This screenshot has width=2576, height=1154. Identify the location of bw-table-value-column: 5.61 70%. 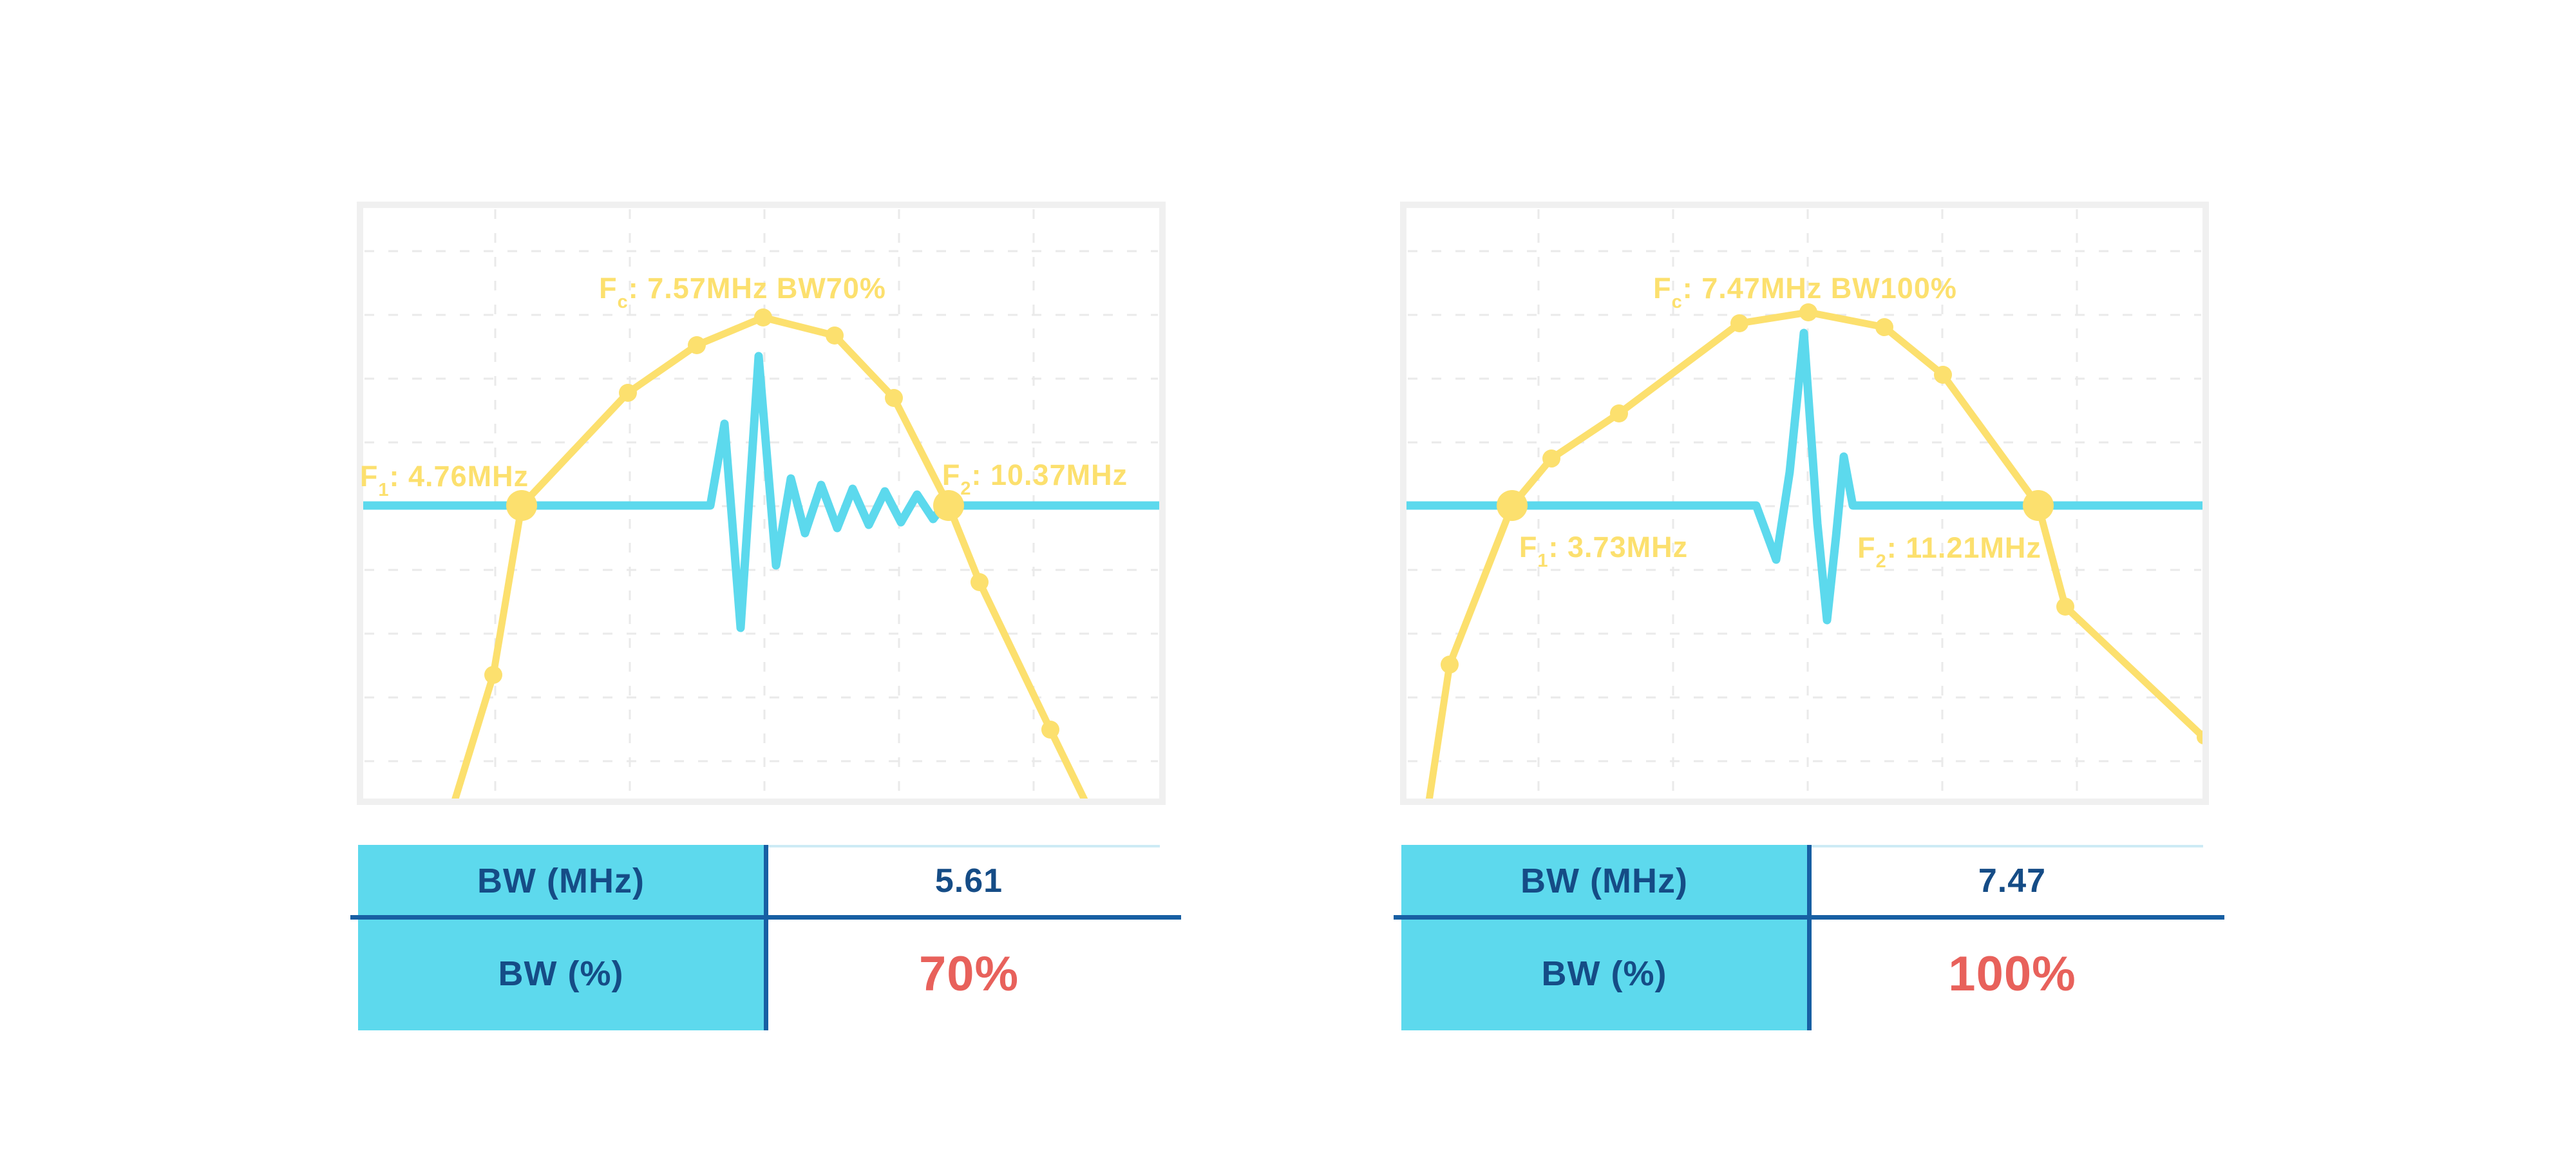
(969, 937).